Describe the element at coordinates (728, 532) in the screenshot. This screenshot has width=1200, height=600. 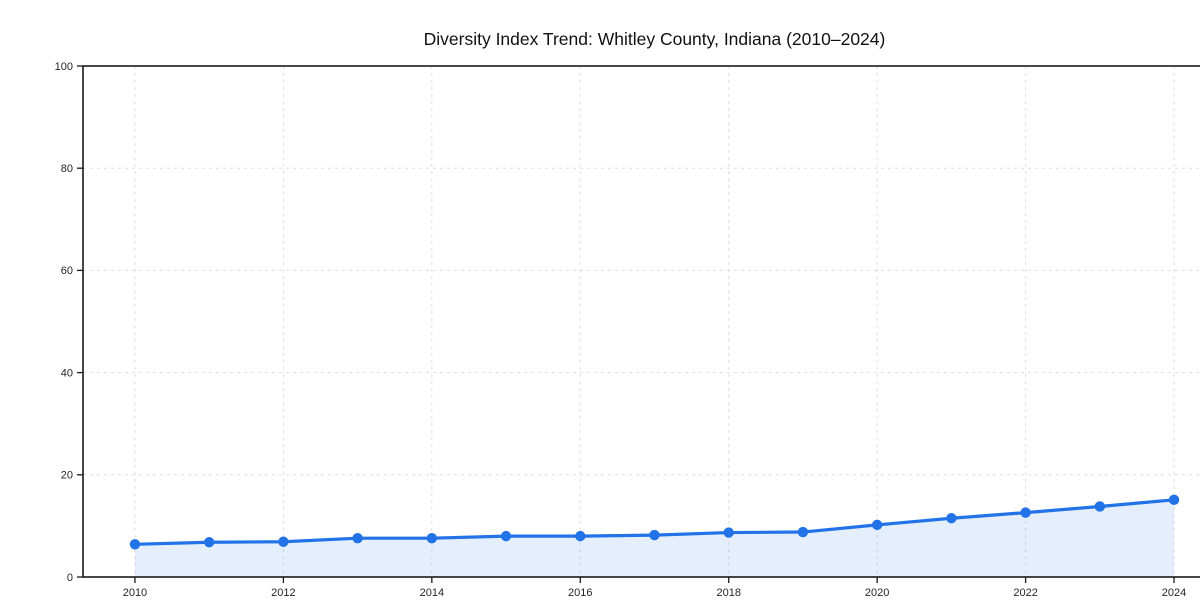
I see `data-point-2018` at that location.